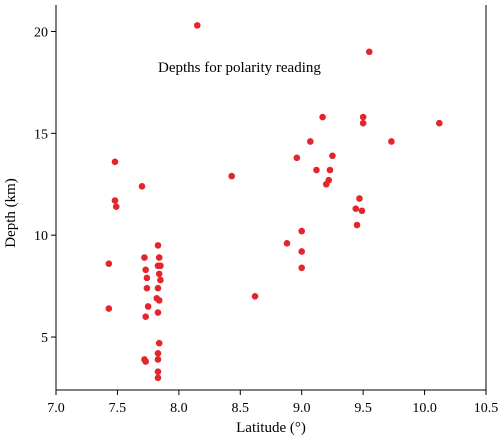 Image resolution: width=500 pixels, height=443 pixels. Describe the element at coordinates (241, 408) in the screenshot. I see `x-tick-label: 8.5` at that location.